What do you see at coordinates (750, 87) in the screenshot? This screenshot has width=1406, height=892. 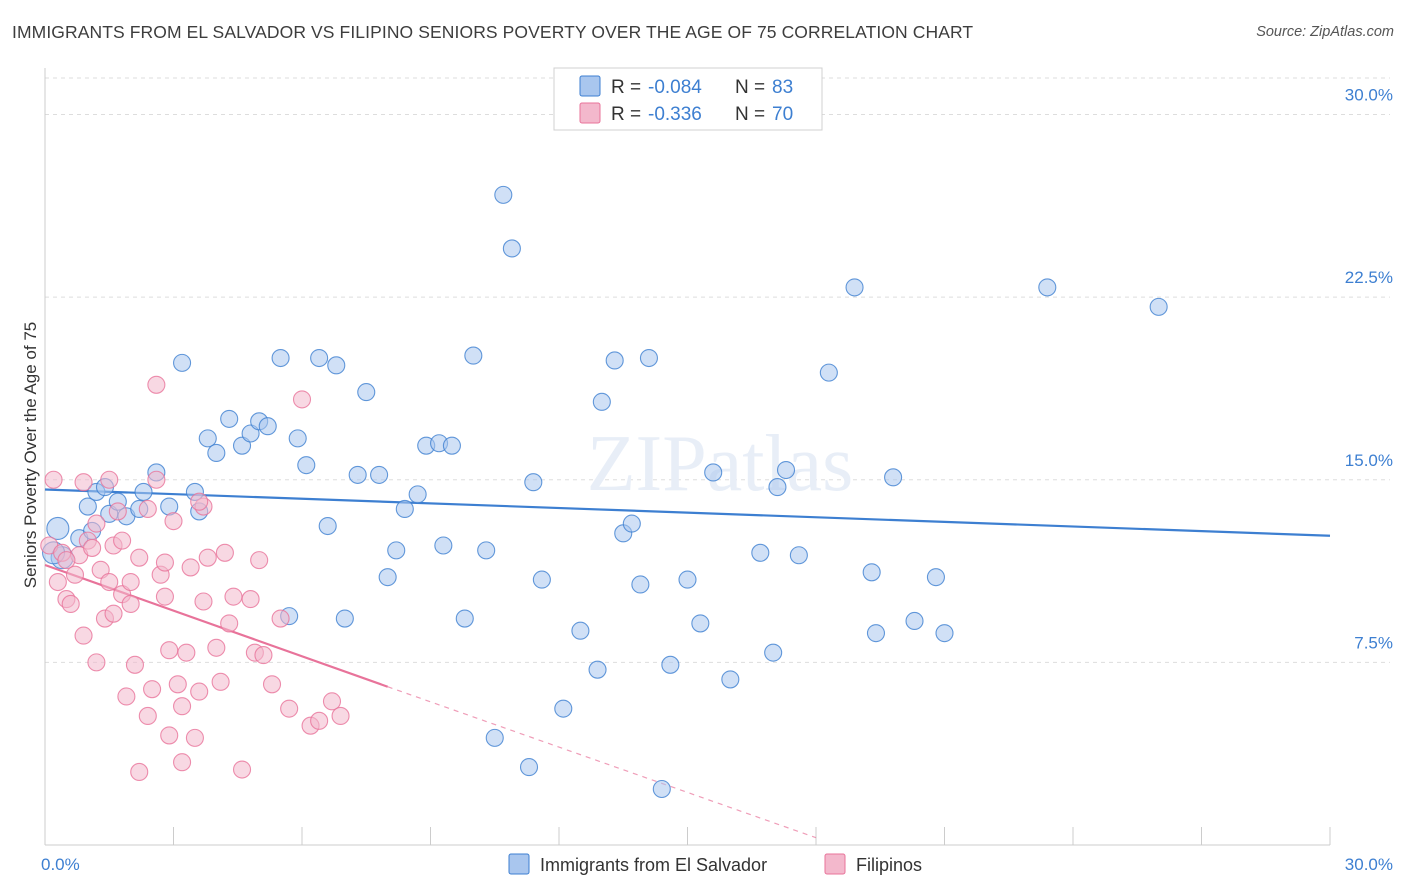 I see `legend-n-label-1: N =` at bounding box center [750, 87].